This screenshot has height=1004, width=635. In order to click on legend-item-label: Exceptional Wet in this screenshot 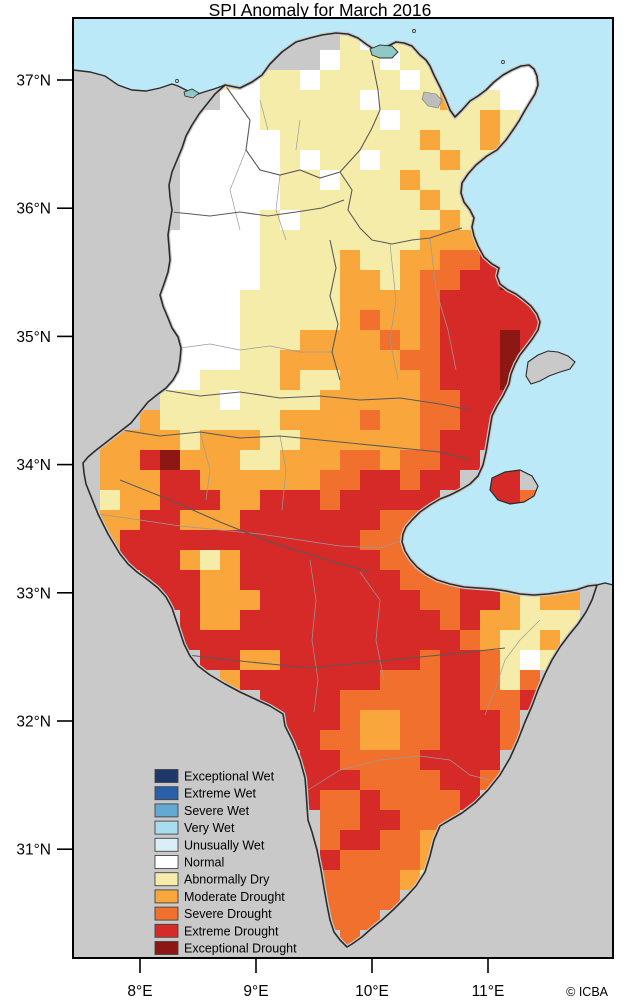, I will do `click(229, 777)`.